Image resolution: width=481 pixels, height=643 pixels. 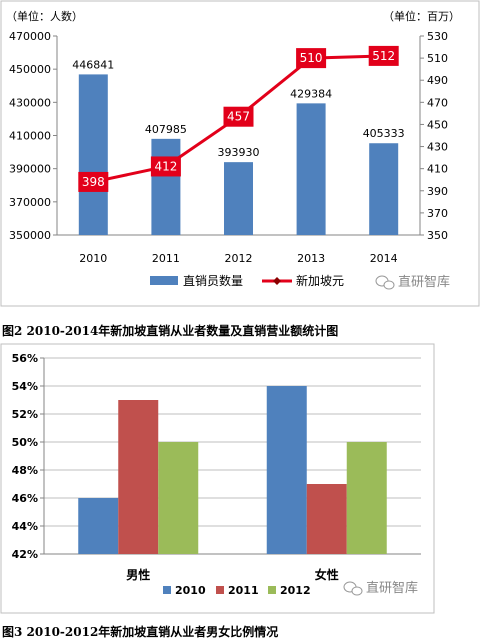 I want to click on y-tick-label: 52%, so click(x=25, y=414).